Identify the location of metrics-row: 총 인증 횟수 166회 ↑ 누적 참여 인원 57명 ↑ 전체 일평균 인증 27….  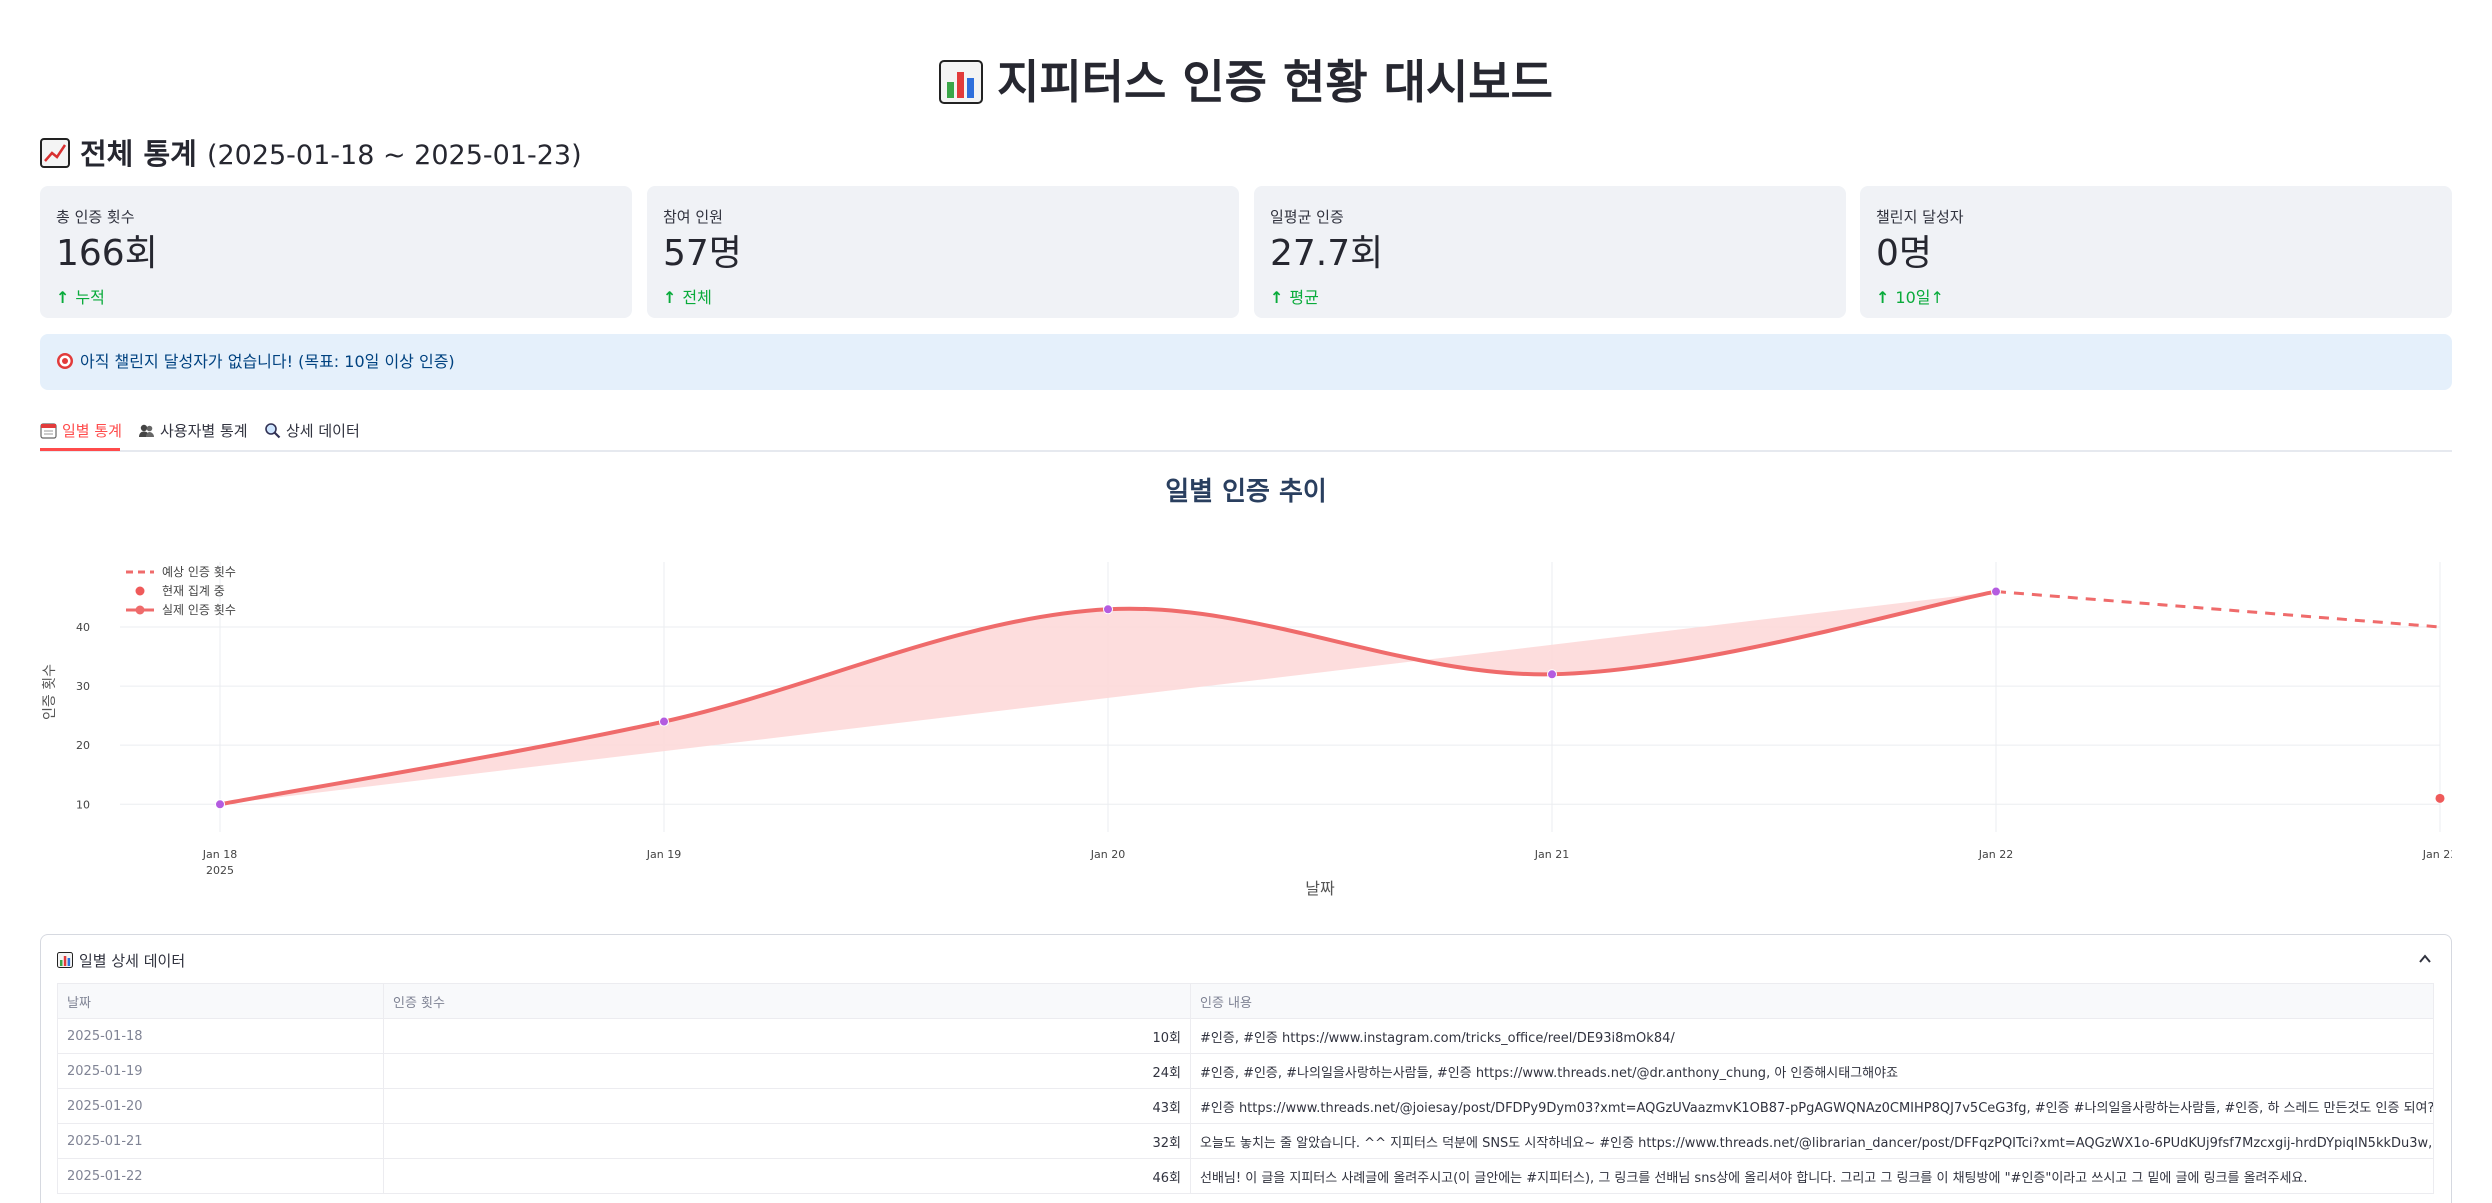
(1246, 252).